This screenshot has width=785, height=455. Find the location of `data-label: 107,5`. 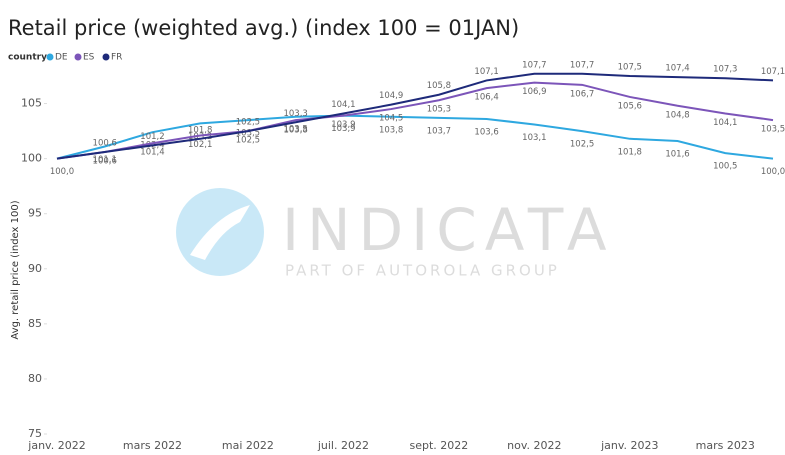

data-label: 107,5 is located at coordinates (630, 68).